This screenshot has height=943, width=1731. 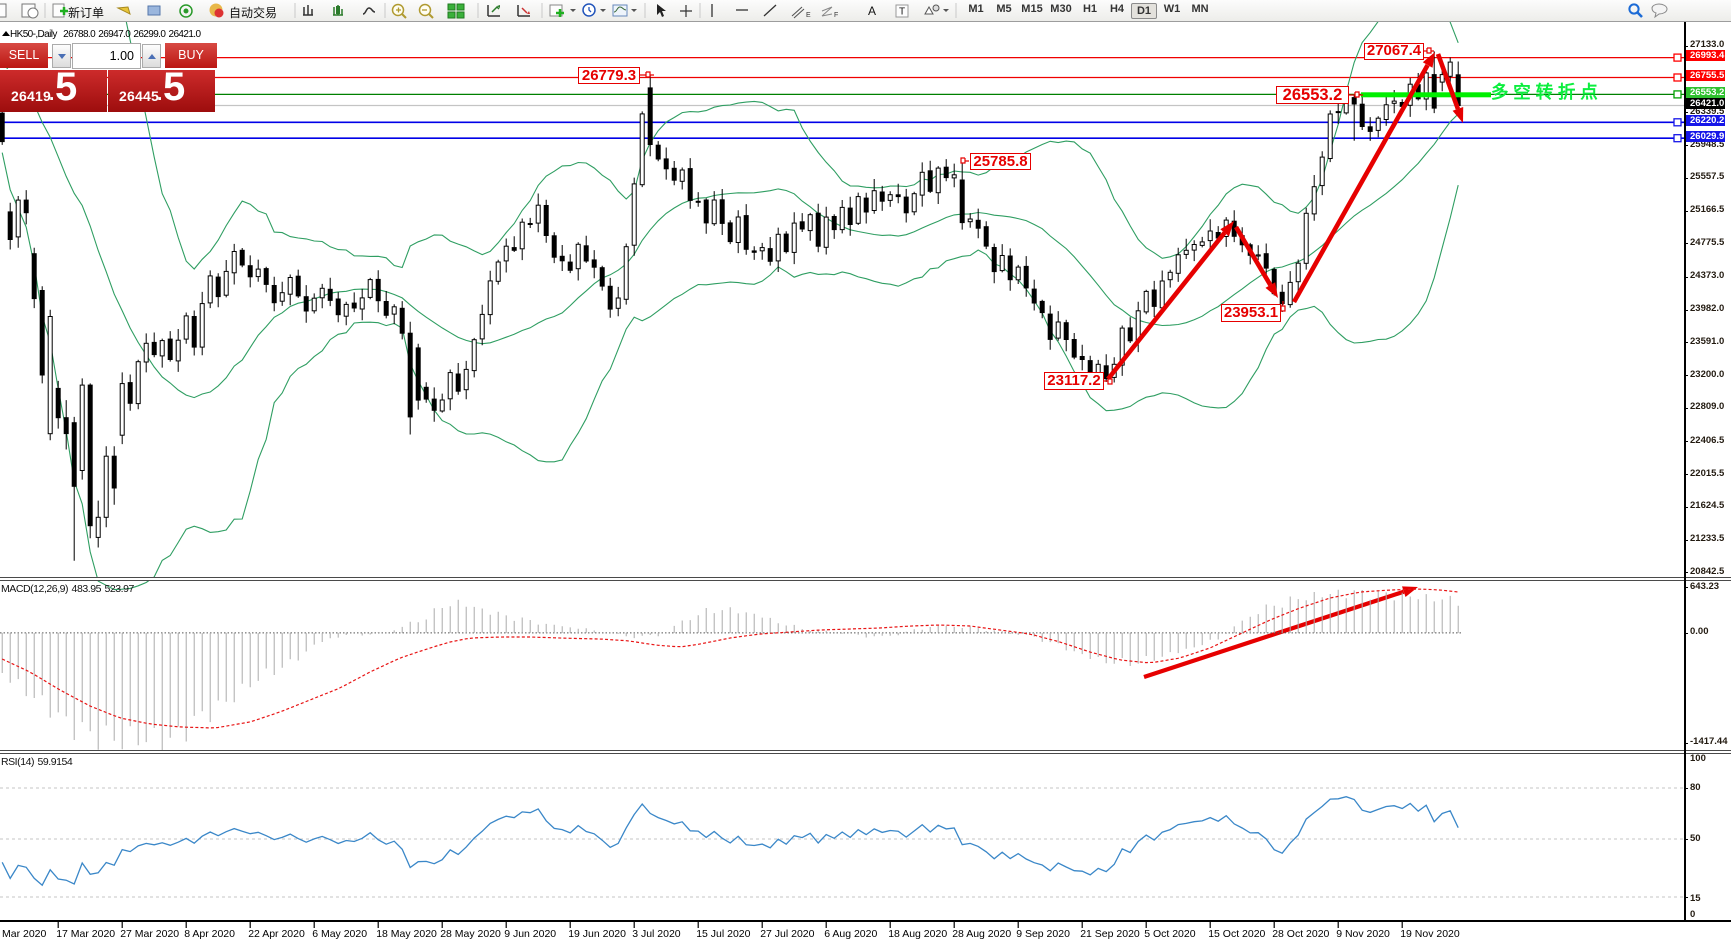 What do you see at coordinates (836, 15) in the screenshot?
I see `svg-text: F` at bounding box center [836, 15].